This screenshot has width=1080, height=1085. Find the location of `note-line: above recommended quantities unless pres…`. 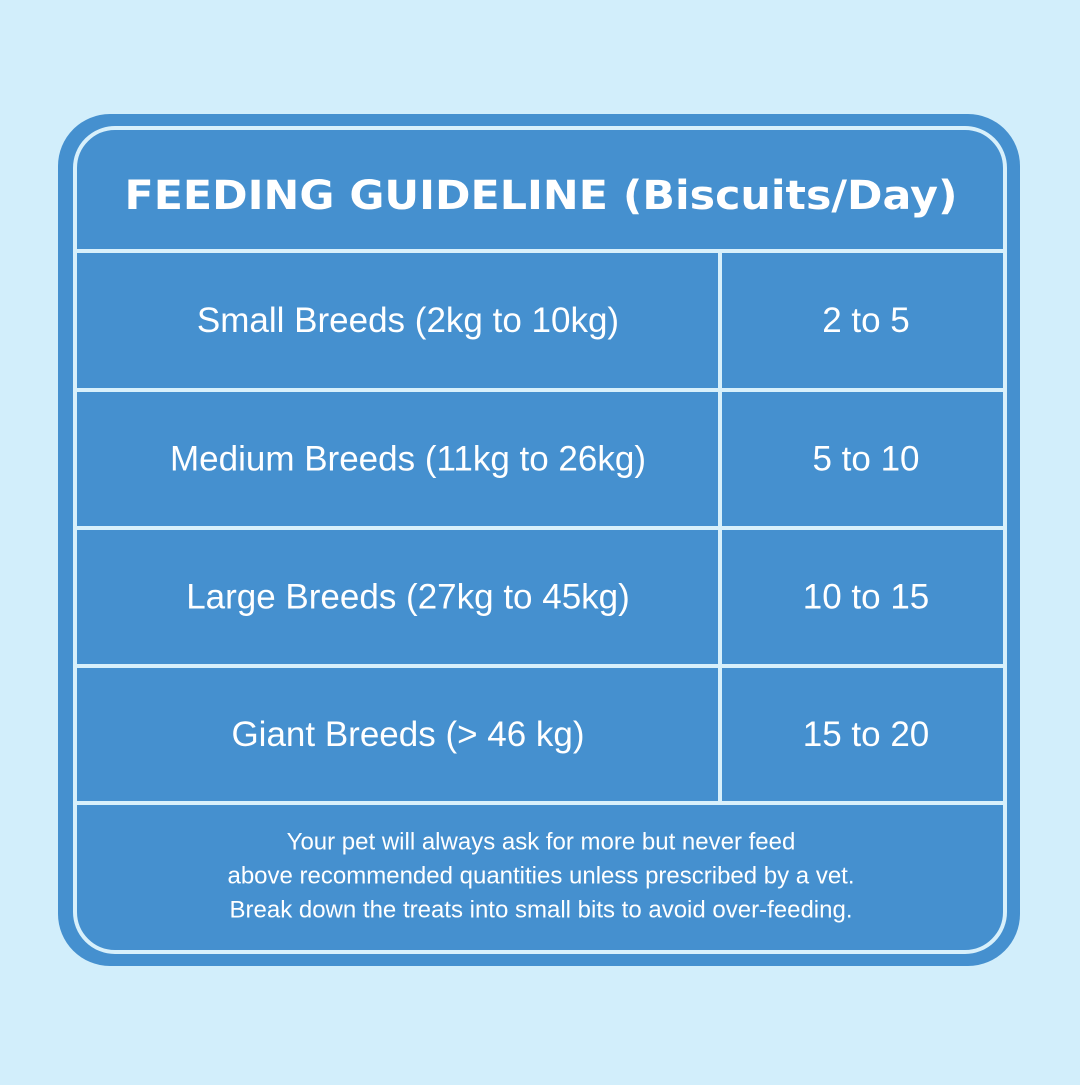

note-line: above recommended quantities unless pres… is located at coordinates (540, 875).